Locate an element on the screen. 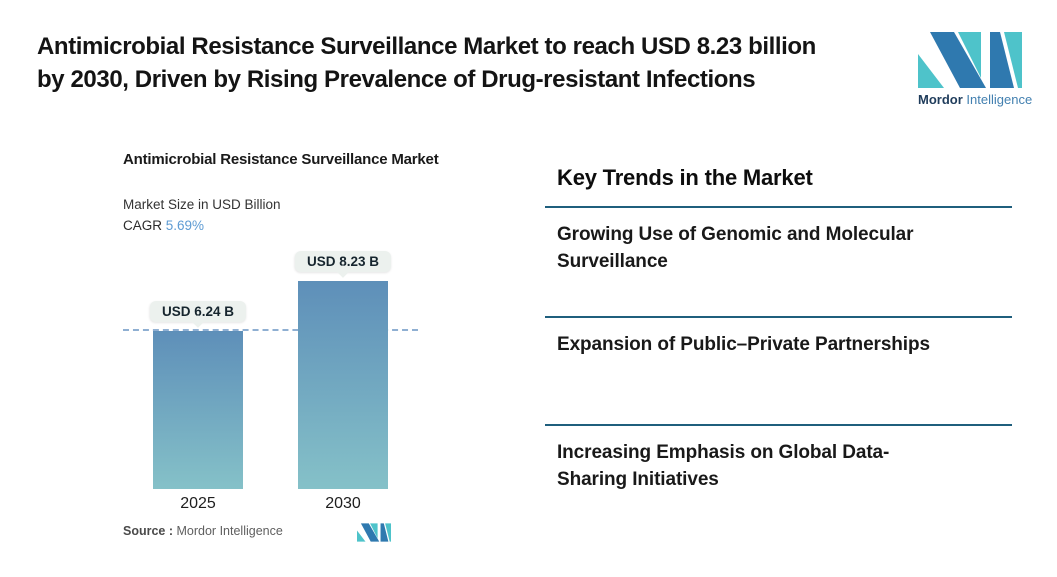 The image size is (1057, 577). bar-value-label-2025: USD 6.24 B is located at coordinates (198, 311).